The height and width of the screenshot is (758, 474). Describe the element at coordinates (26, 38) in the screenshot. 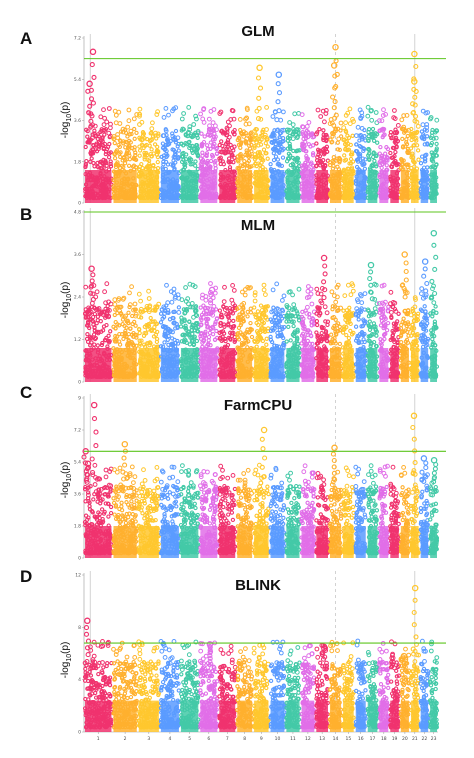

I see `panel-letter: A` at that location.